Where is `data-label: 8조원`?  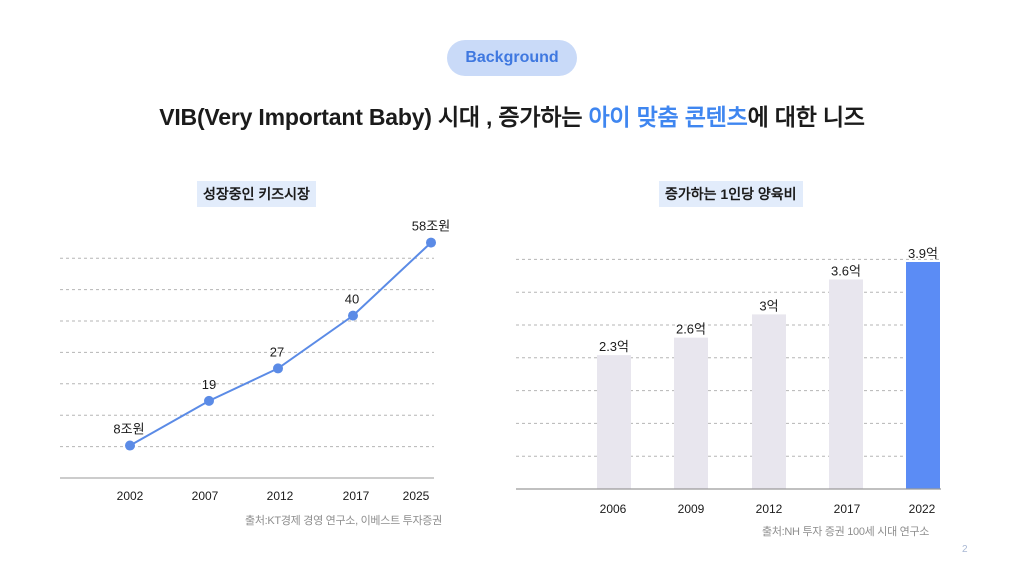
data-label: 8조원 is located at coordinates (128, 429).